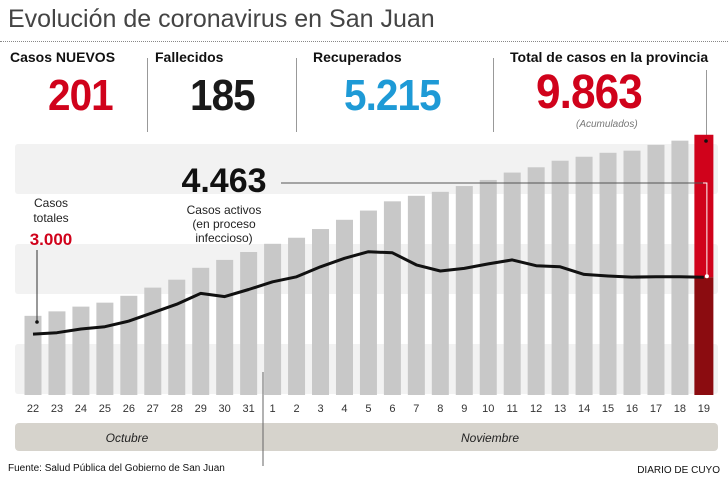  What do you see at coordinates (189, 57) in the screenshot?
I see `deaths-label: Fallecidos` at bounding box center [189, 57].